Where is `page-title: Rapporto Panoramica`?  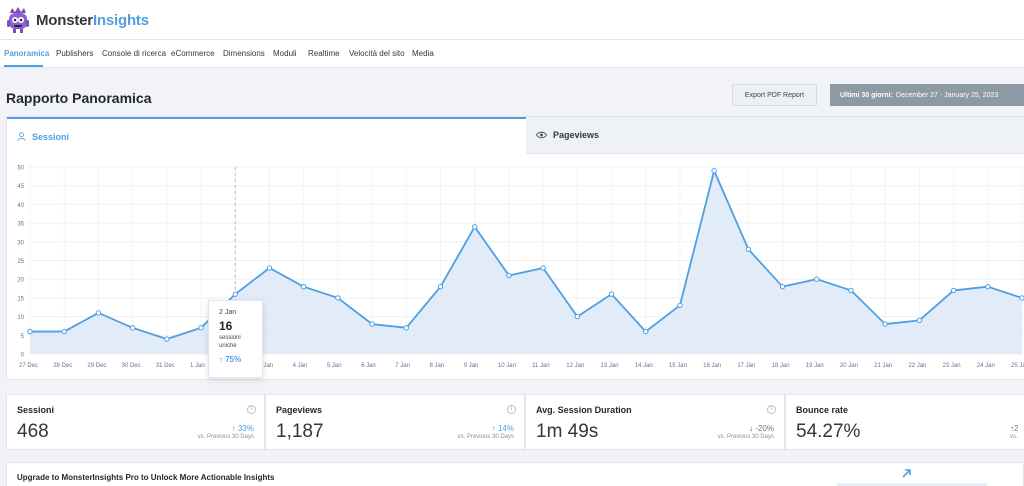 page-title: Rapporto Panoramica is located at coordinates (79, 98).